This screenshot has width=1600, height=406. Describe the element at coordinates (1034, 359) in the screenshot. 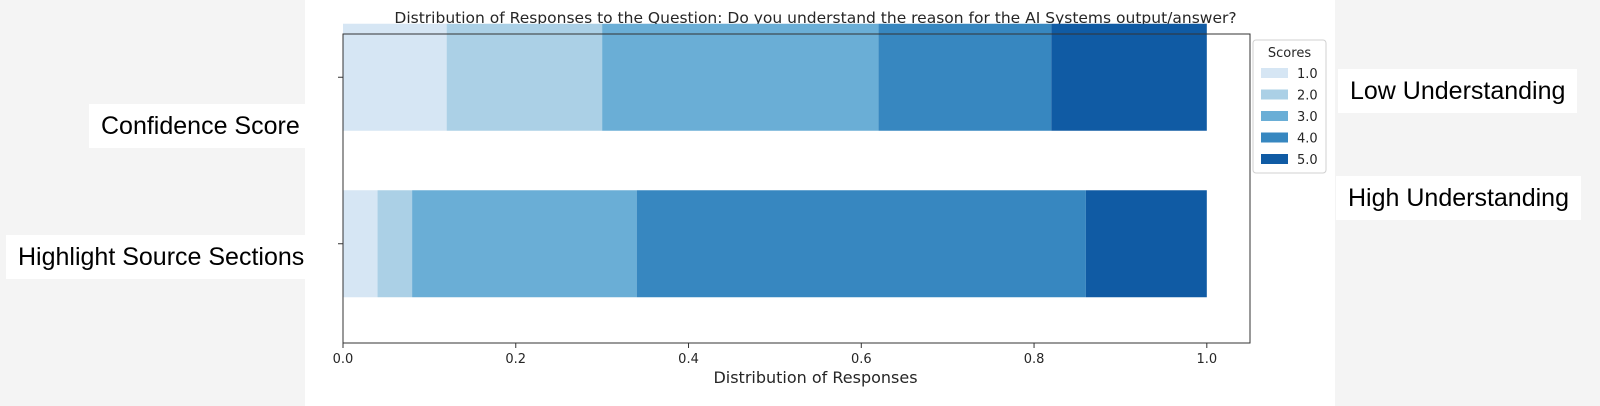

I see `x-tick-label: 0.8` at that location.